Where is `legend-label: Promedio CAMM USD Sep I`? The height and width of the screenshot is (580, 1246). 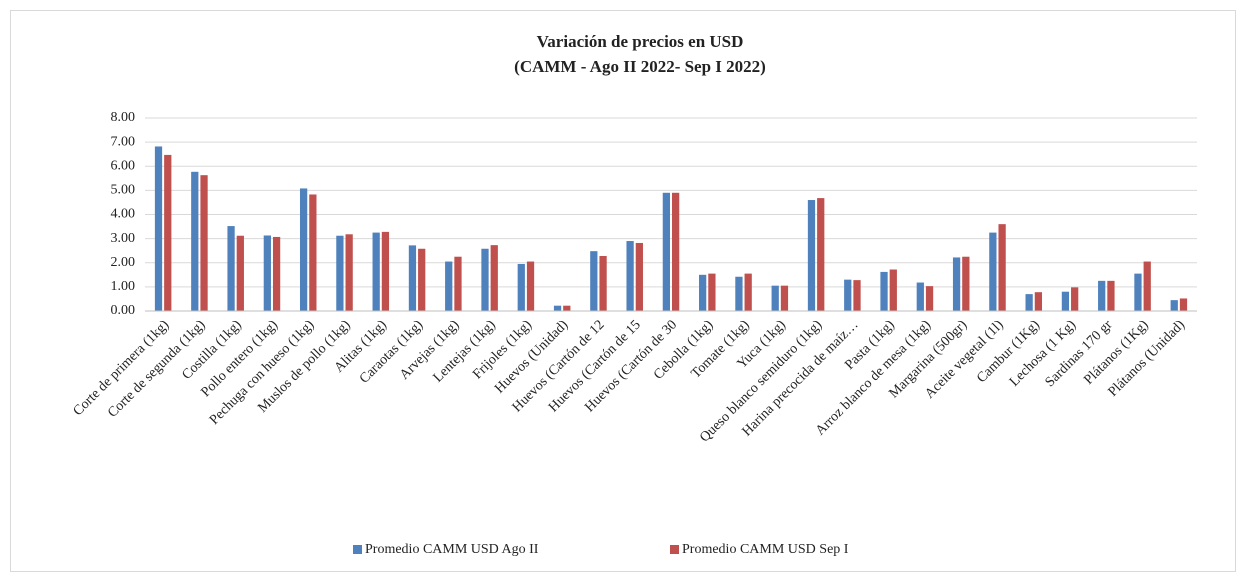
legend-label: Promedio CAMM USD Sep I is located at coordinates (765, 549).